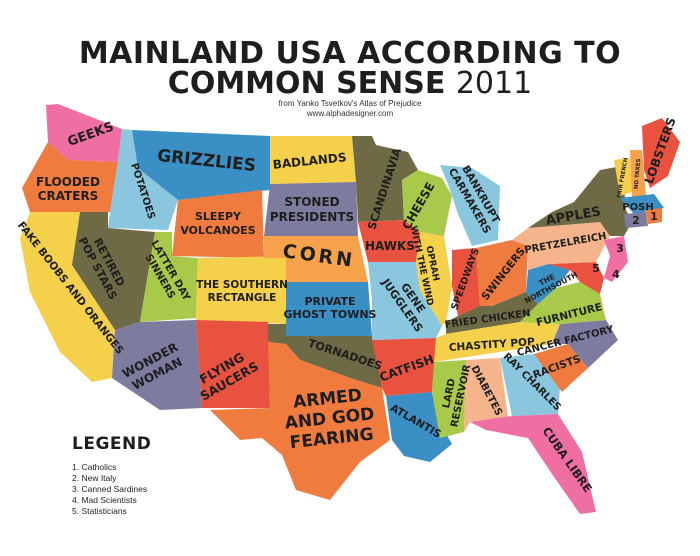  What do you see at coordinates (596, 268) in the screenshot?
I see `map-number-5: 5` at bounding box center [596, 268].